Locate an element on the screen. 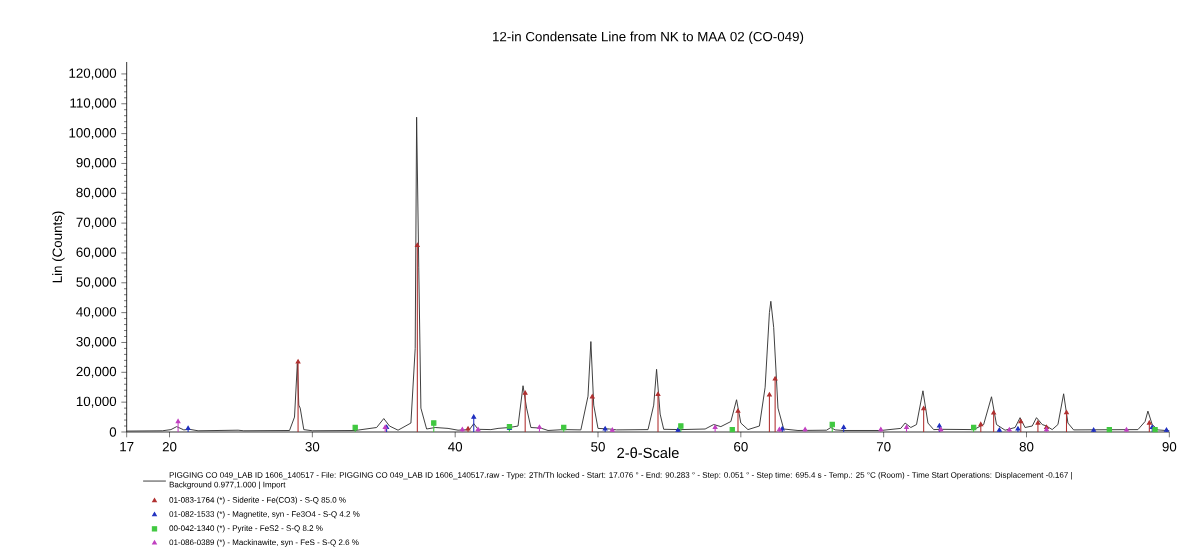  y-axis-title: Lin (Counts) is located at coordinates (58, 247).